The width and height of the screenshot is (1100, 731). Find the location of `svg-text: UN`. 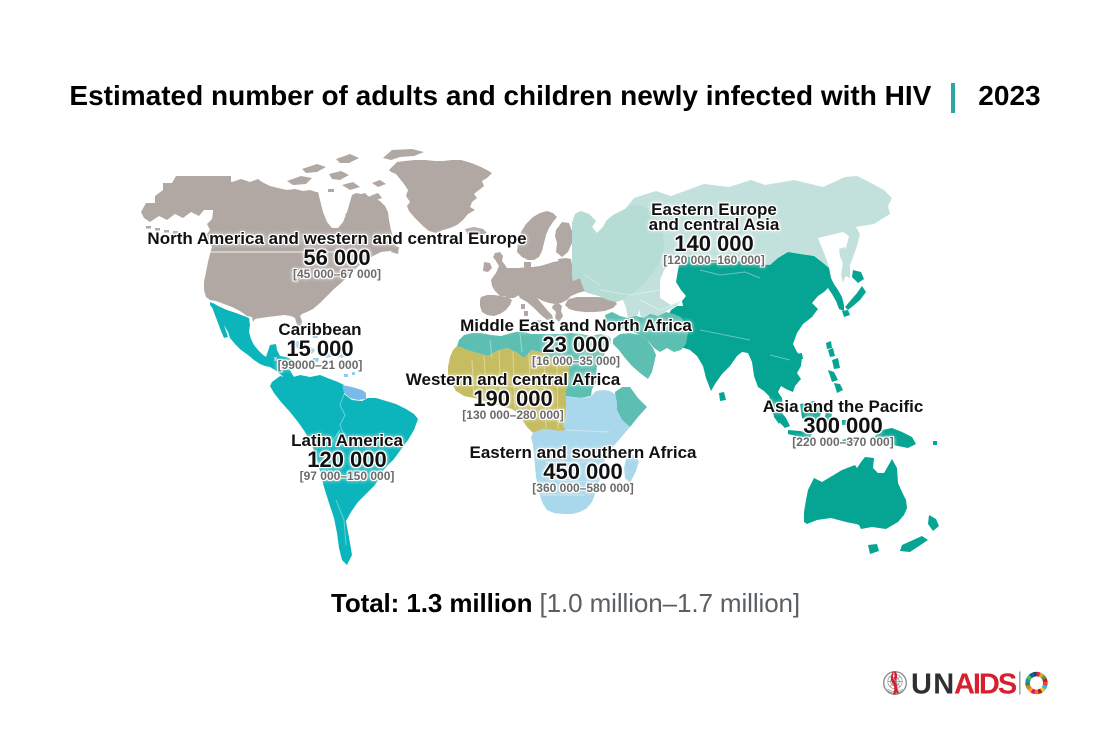

svg-text: UN is located at coordinates (932, 684).